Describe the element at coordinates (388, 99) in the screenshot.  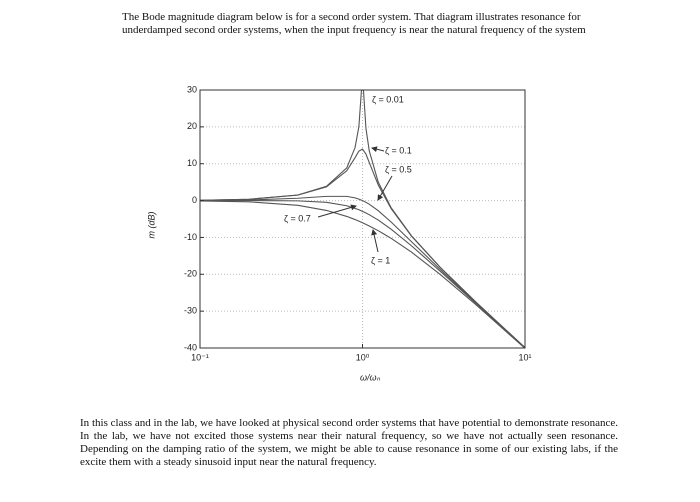
I see `series-label: ζ = 0.01` at that location.